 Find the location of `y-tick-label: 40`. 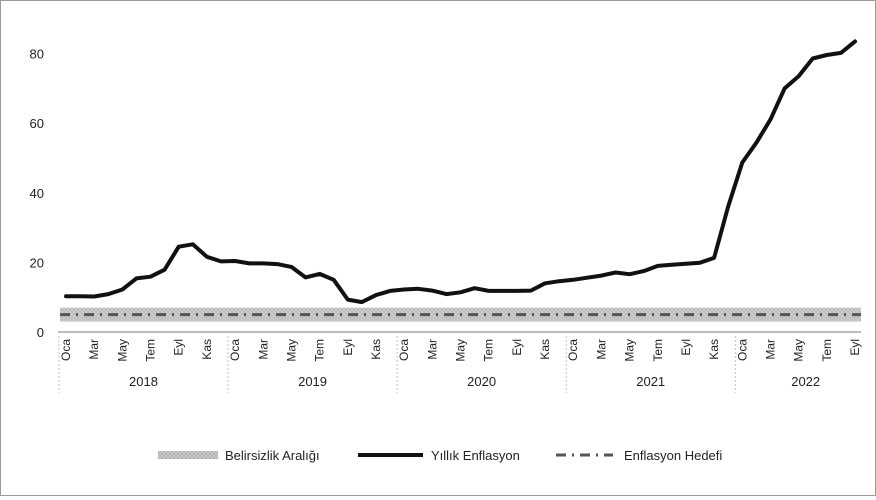

y-tick-label: 40 is located at coordinates (37, 193).